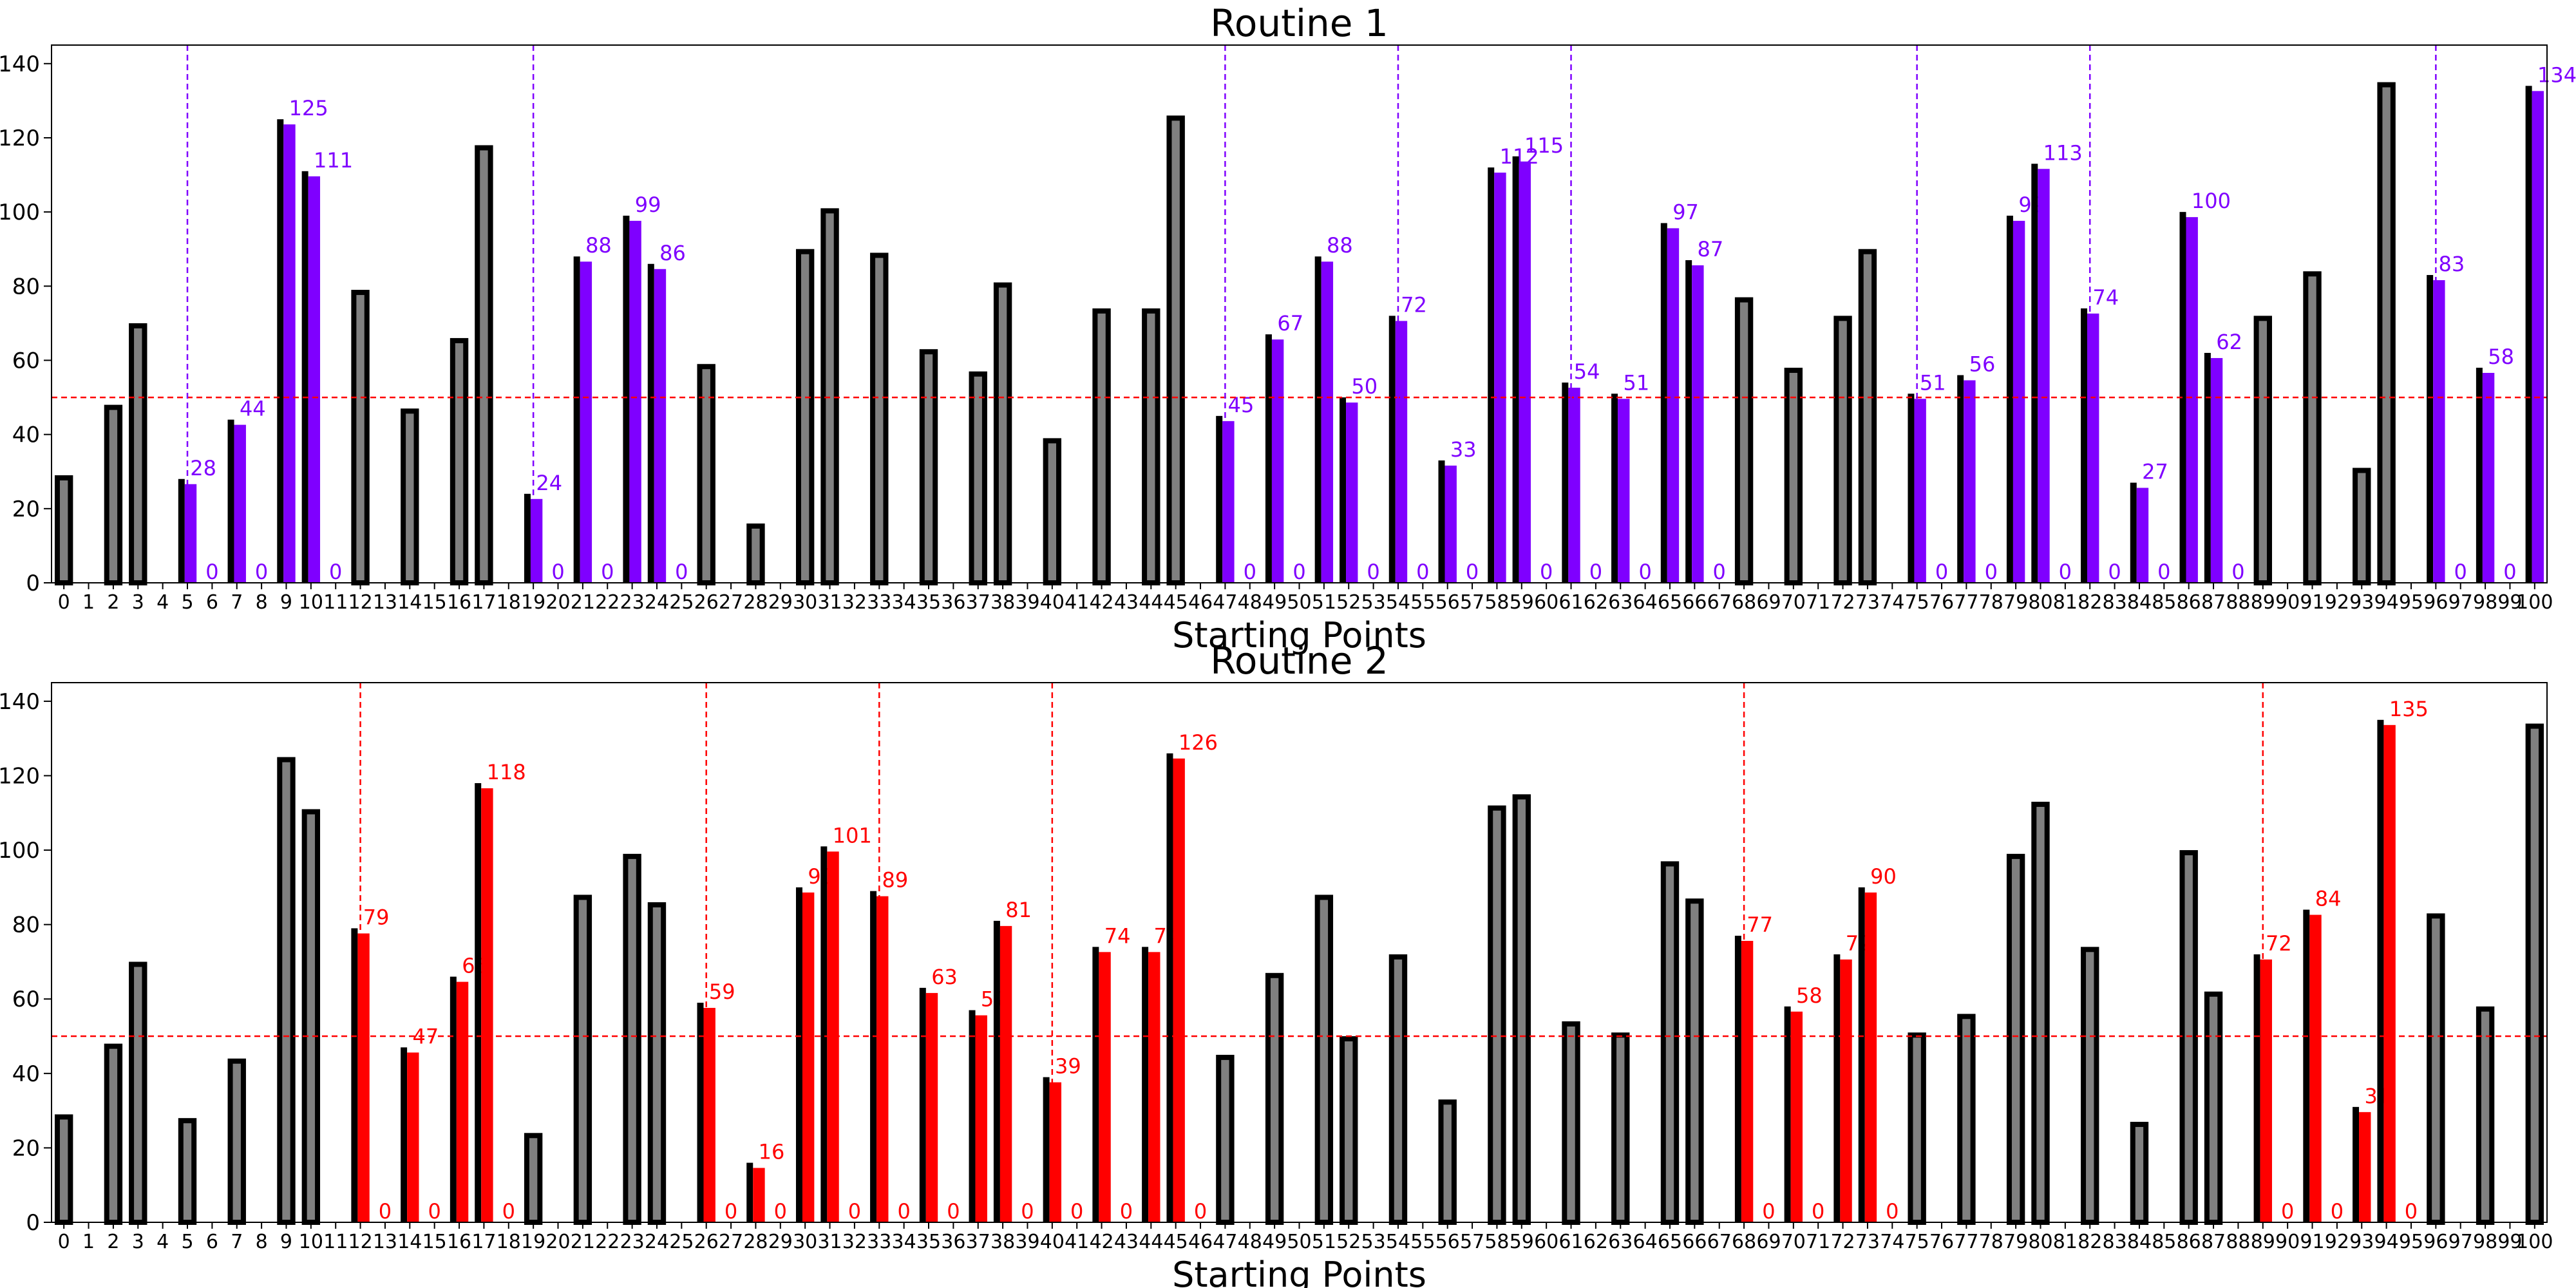  What do you see at coordinates (33, 1223) in the screenshot?
I see `y-tick-label: 0` at bounding box center [33, 1223].